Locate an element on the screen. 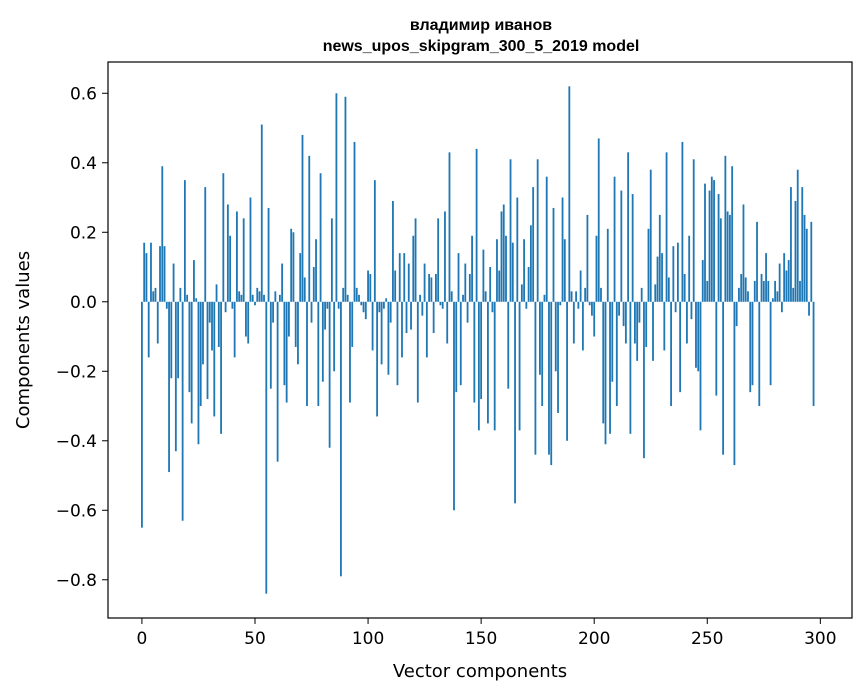  y-tick-label: 0.4 is located at coordinates (83, 164).